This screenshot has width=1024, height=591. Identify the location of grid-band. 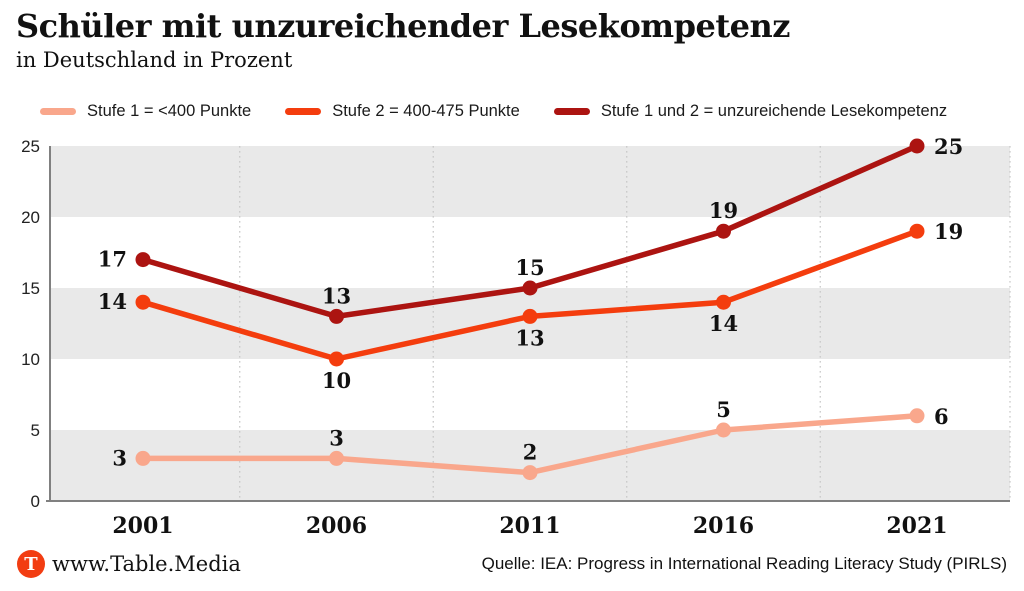
(530, 181).